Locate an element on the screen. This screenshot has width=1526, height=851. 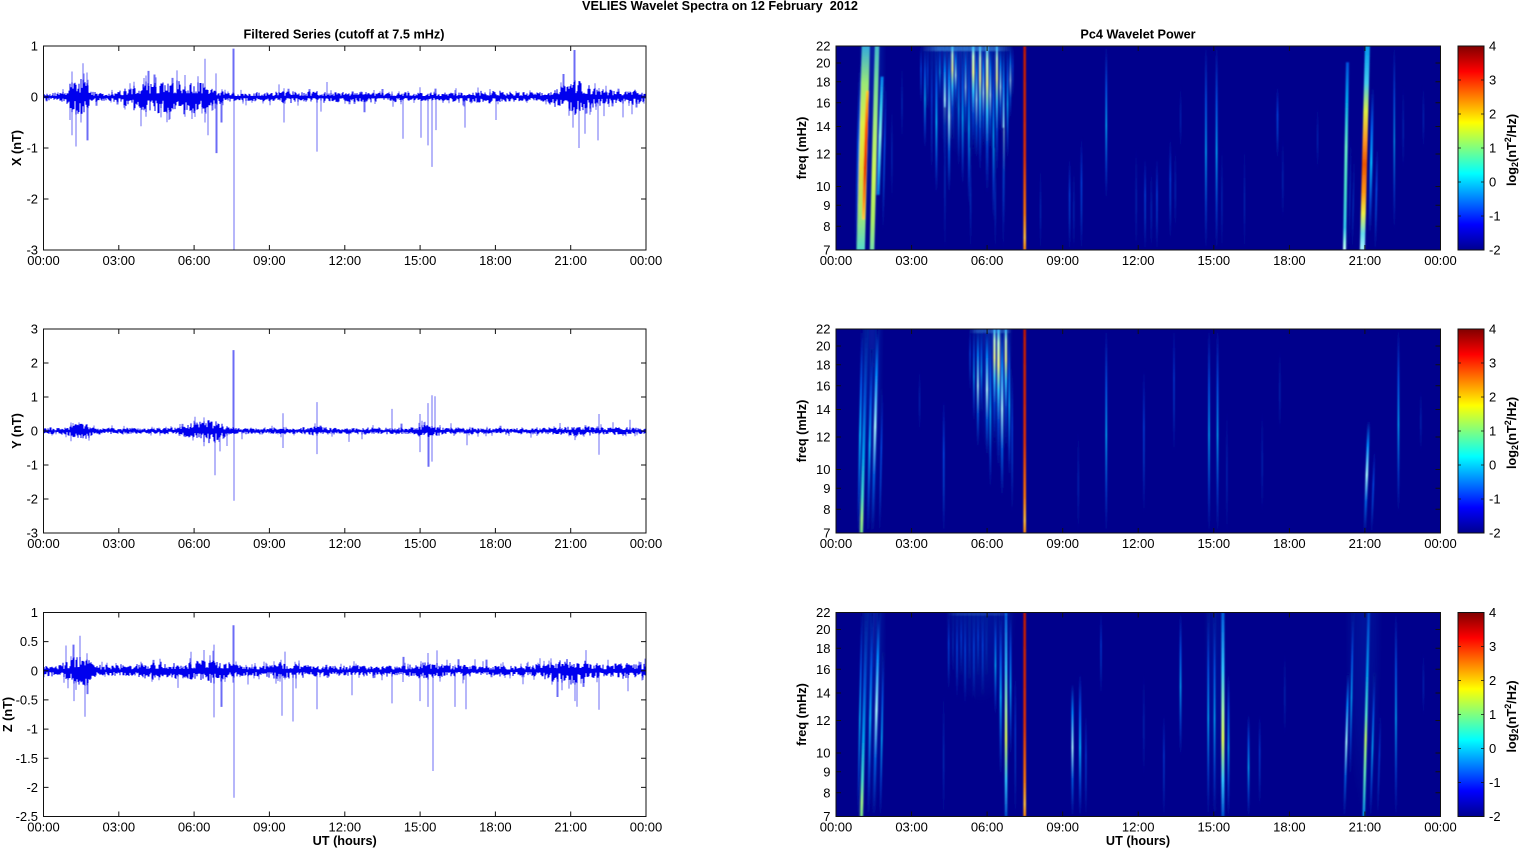
svg-text: -2.5 is located at coordinates (27, 816).